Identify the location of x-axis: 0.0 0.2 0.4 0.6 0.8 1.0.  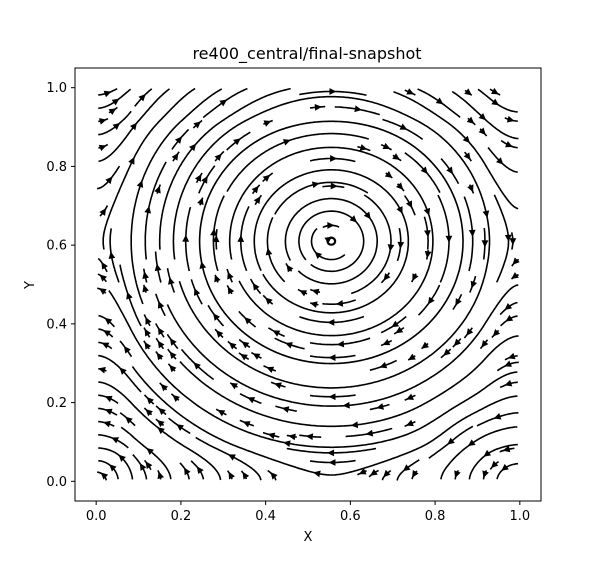
(308, 512).